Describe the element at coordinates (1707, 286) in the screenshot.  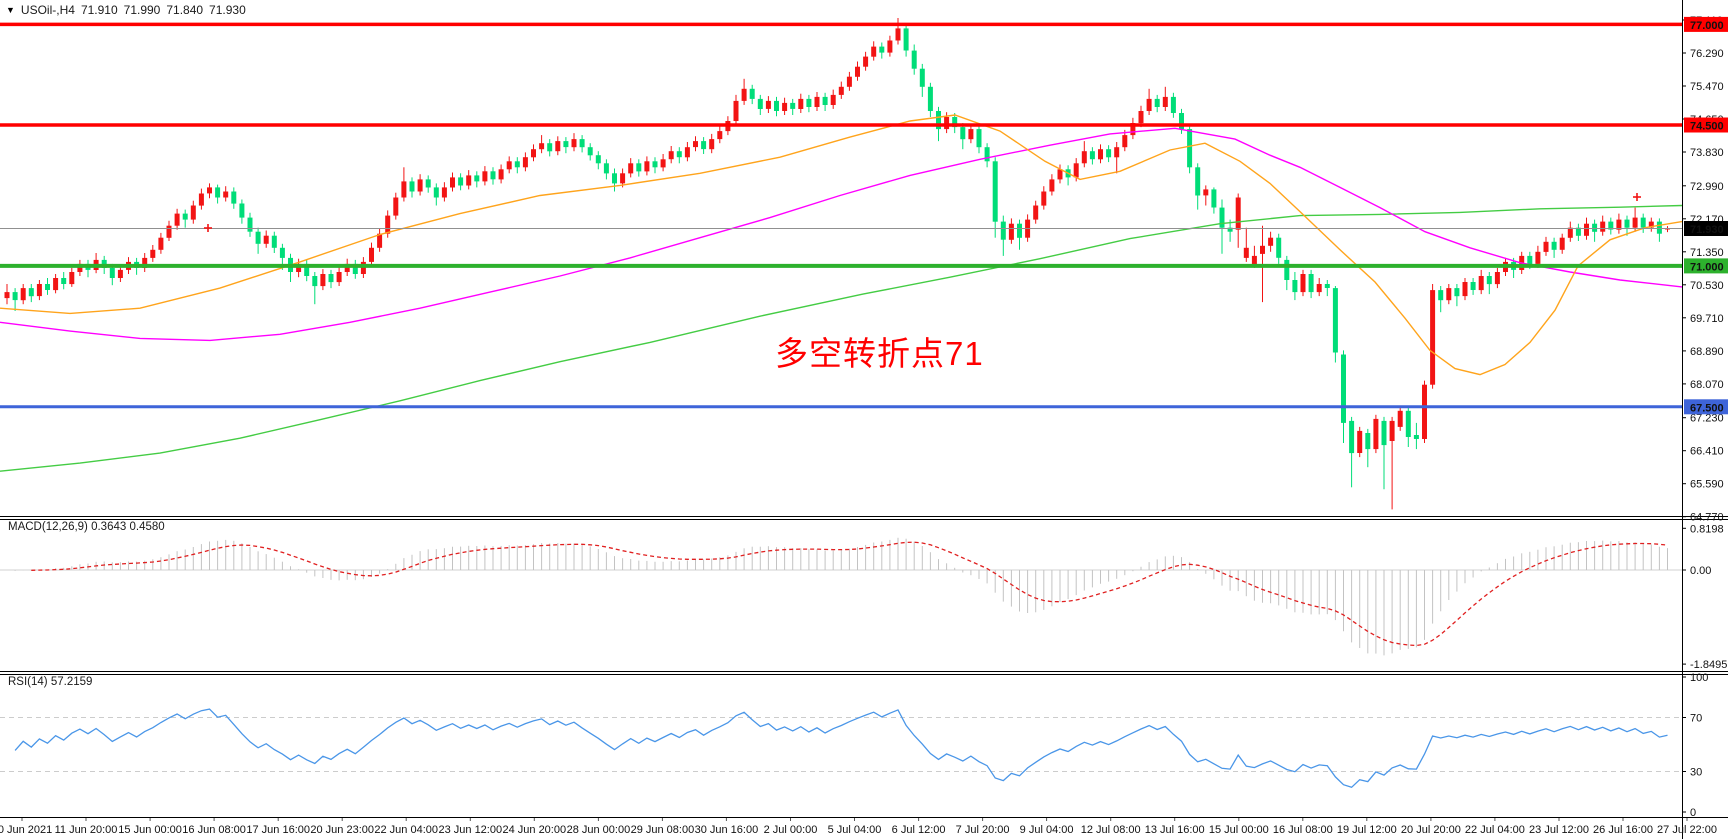
I see `price-axis-label: 70.530` at that location.